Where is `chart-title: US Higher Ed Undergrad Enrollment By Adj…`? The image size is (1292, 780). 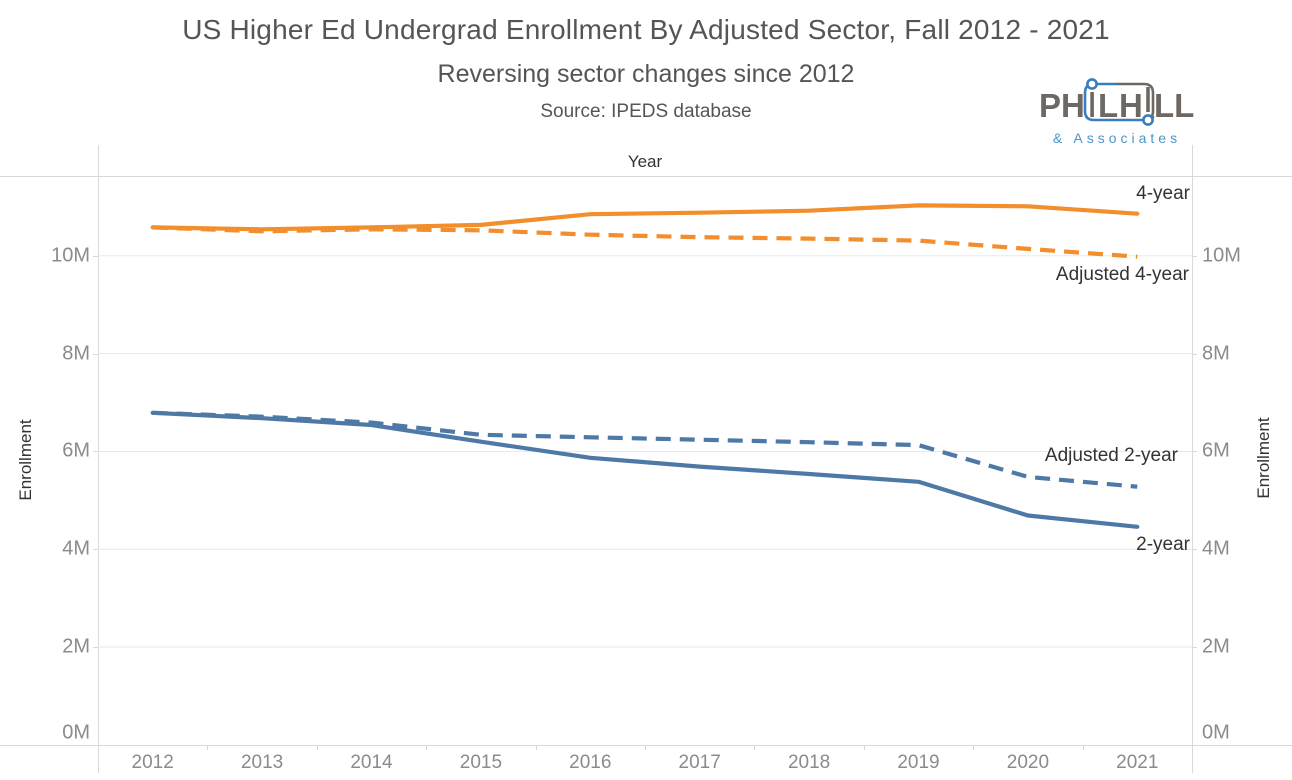 chart-title: US Higher Ed Undergrad Enrollment By Adj… is located at coordinates (646, 29).